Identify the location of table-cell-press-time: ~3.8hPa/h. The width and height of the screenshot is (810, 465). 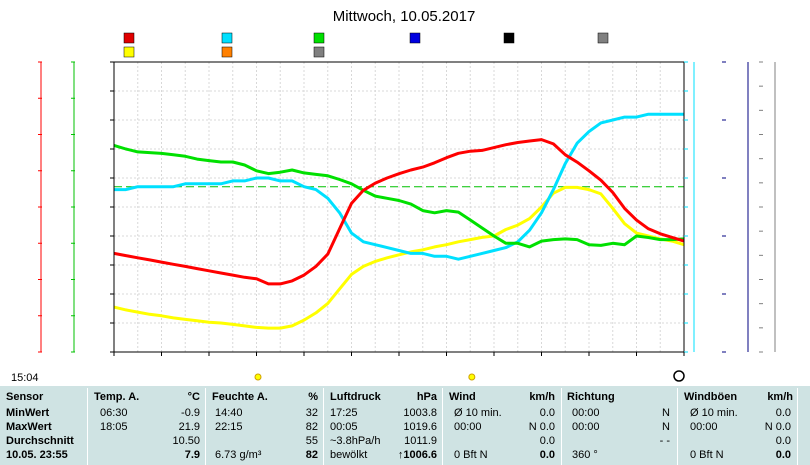
(355, 441).